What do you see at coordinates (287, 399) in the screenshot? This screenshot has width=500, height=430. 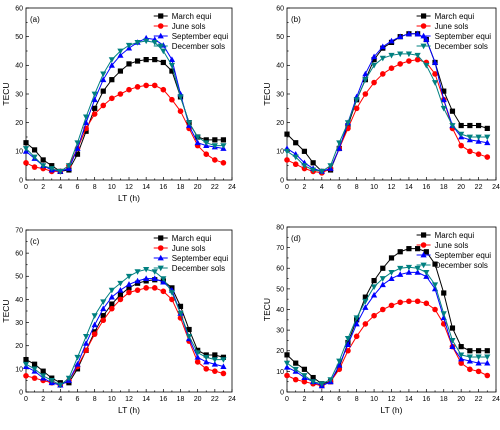 I see `panel-4-x-tick-label: 0` at bounding box center [287, 399].